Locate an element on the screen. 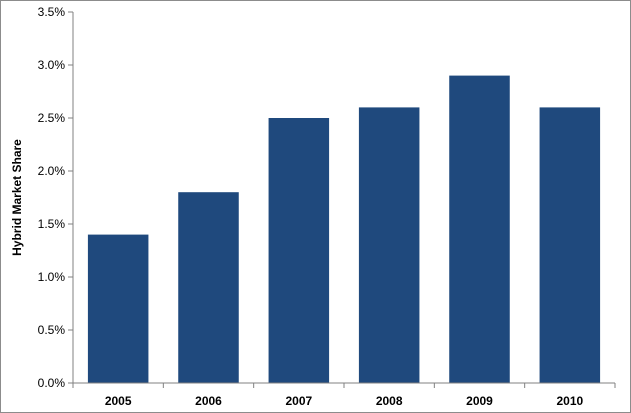 The image size is (631, 413). y-tick-label: 1.0% is located at coordinates (52, 277).